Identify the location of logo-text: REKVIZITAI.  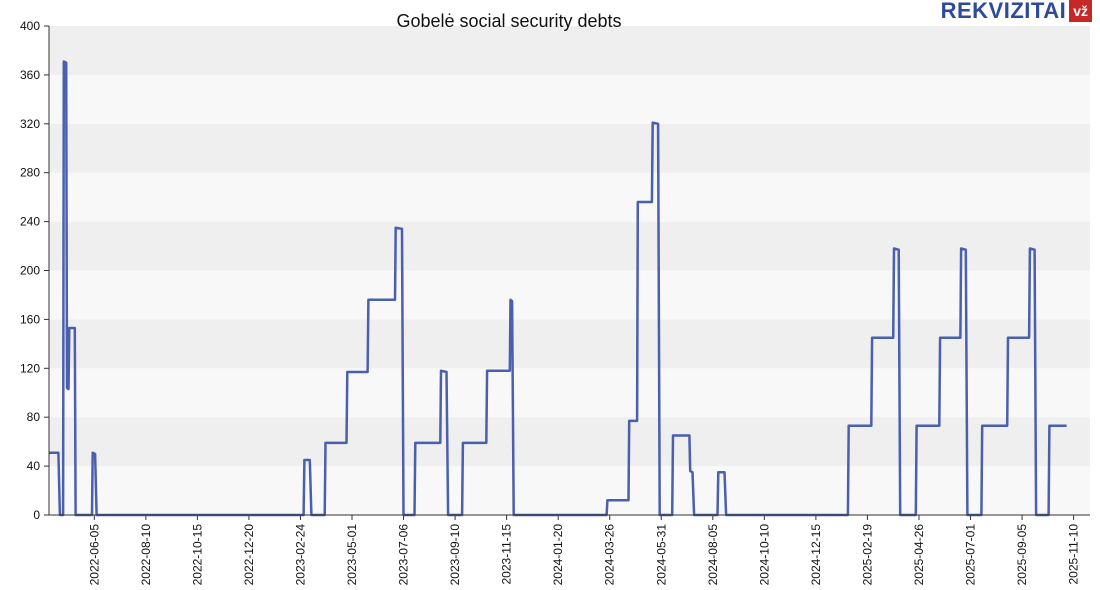
(1003, 11).